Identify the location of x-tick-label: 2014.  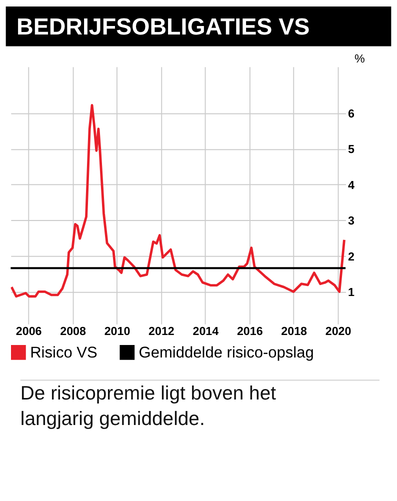
(206, 331).